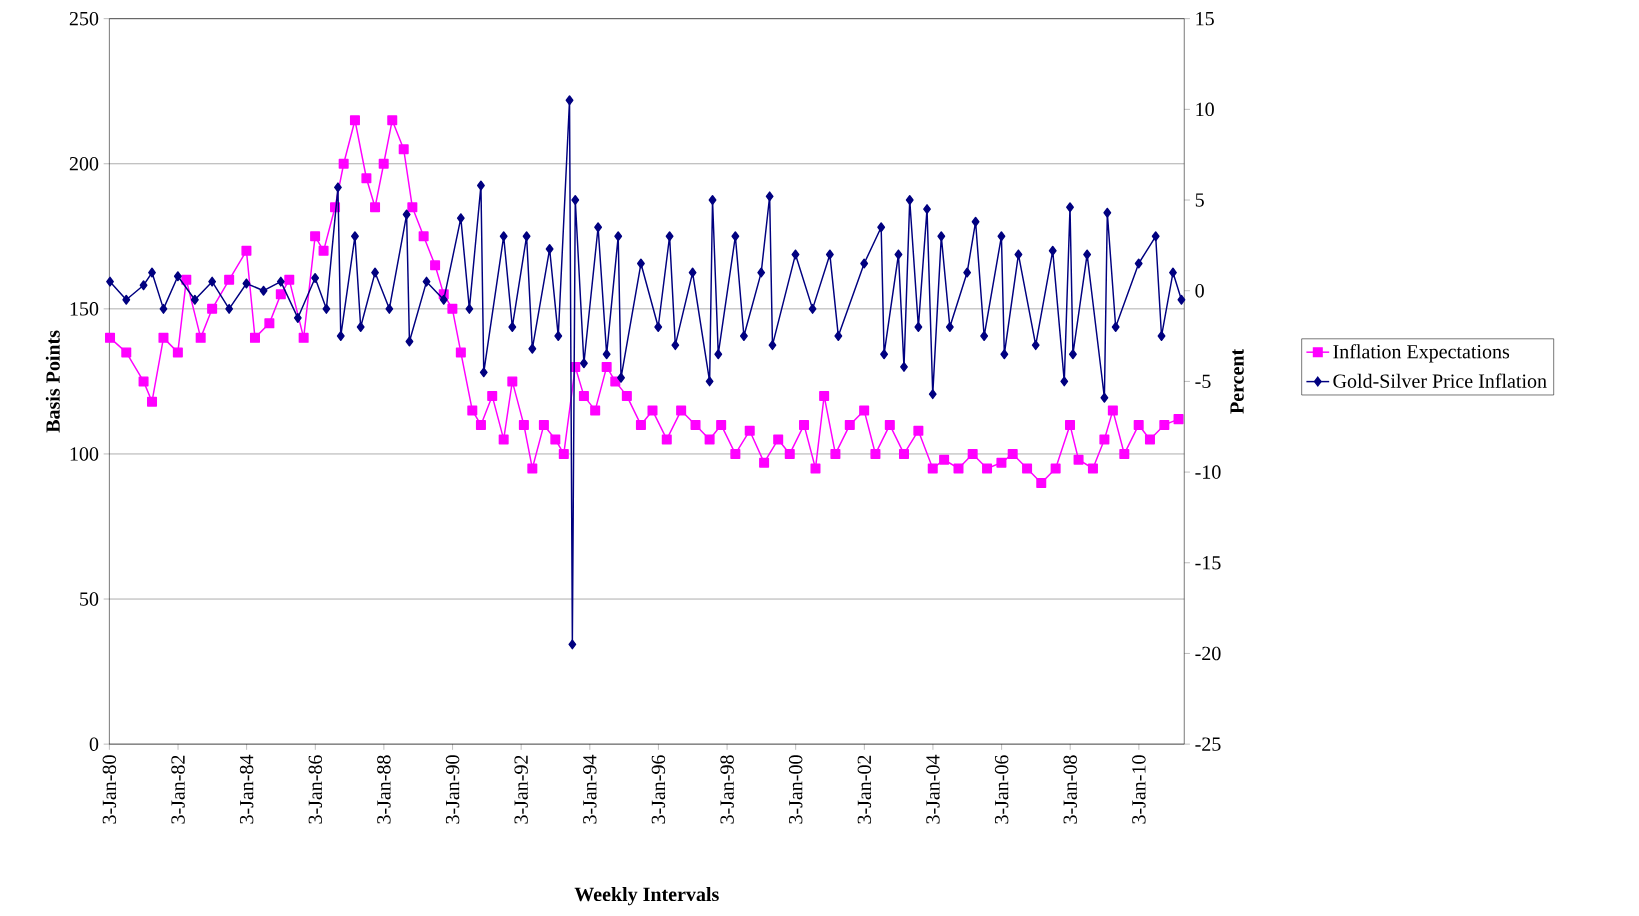 The width and height of the screenshot is (1639, 916). Describe the element at coordinates (84, 163) in the screenshot. I see `y-tick-label: 200` at that location.